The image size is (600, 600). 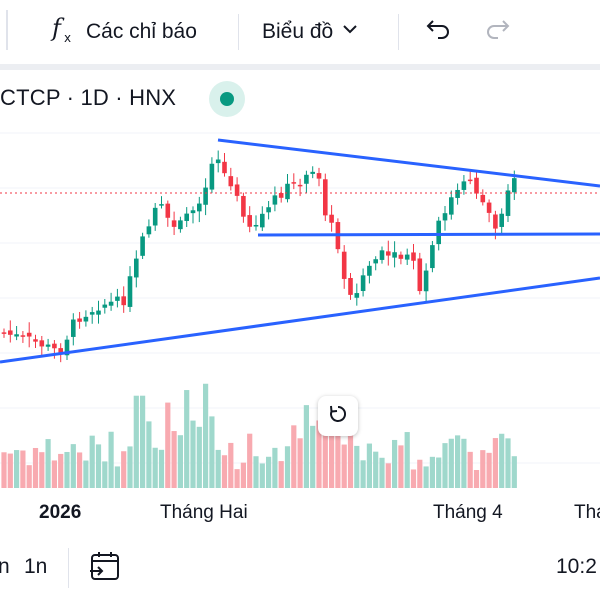 I want to click on bottom-separator, so click(x=68, y=568).